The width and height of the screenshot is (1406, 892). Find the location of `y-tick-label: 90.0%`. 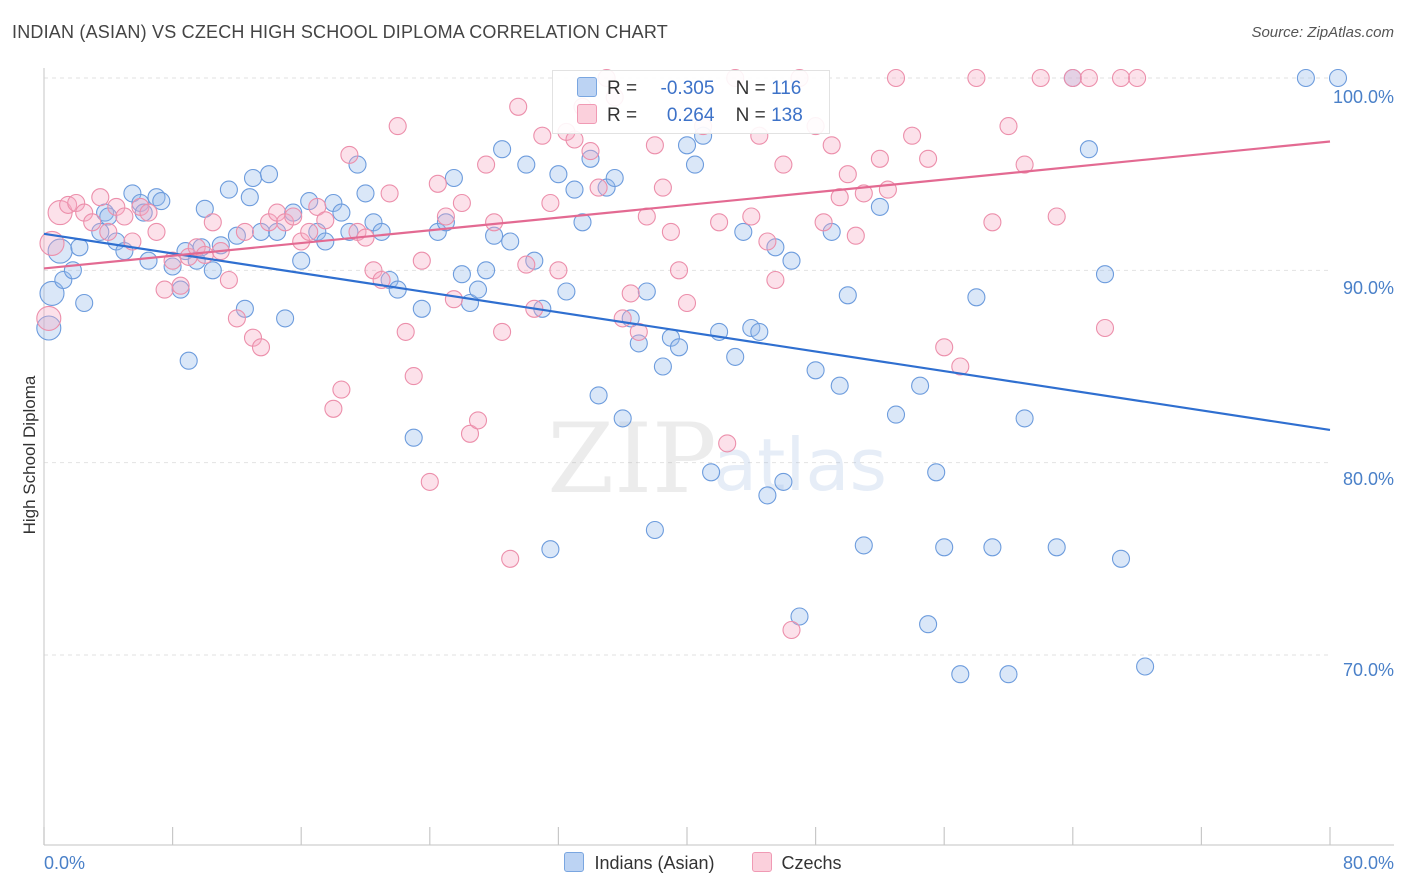

y-tick-label: 90.0% is located at coordinates (1368, 288).